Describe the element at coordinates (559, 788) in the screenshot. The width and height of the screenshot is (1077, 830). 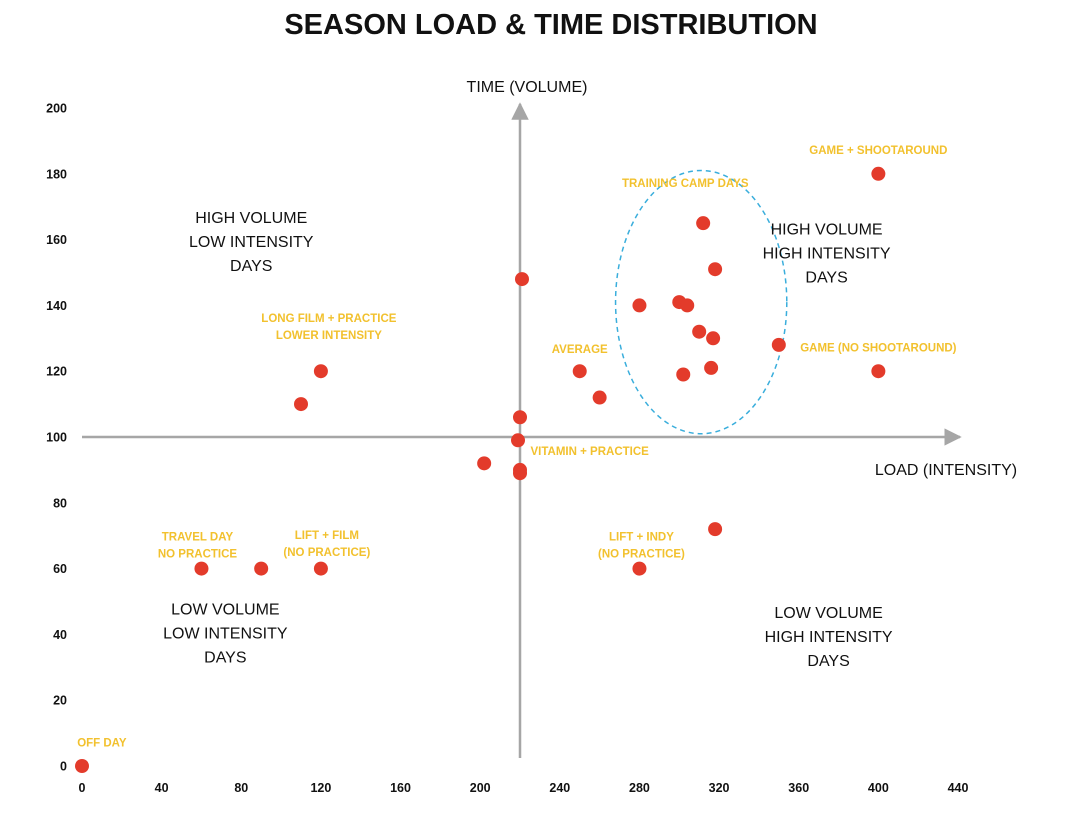
I see `x-tick-label: 240` at that location.